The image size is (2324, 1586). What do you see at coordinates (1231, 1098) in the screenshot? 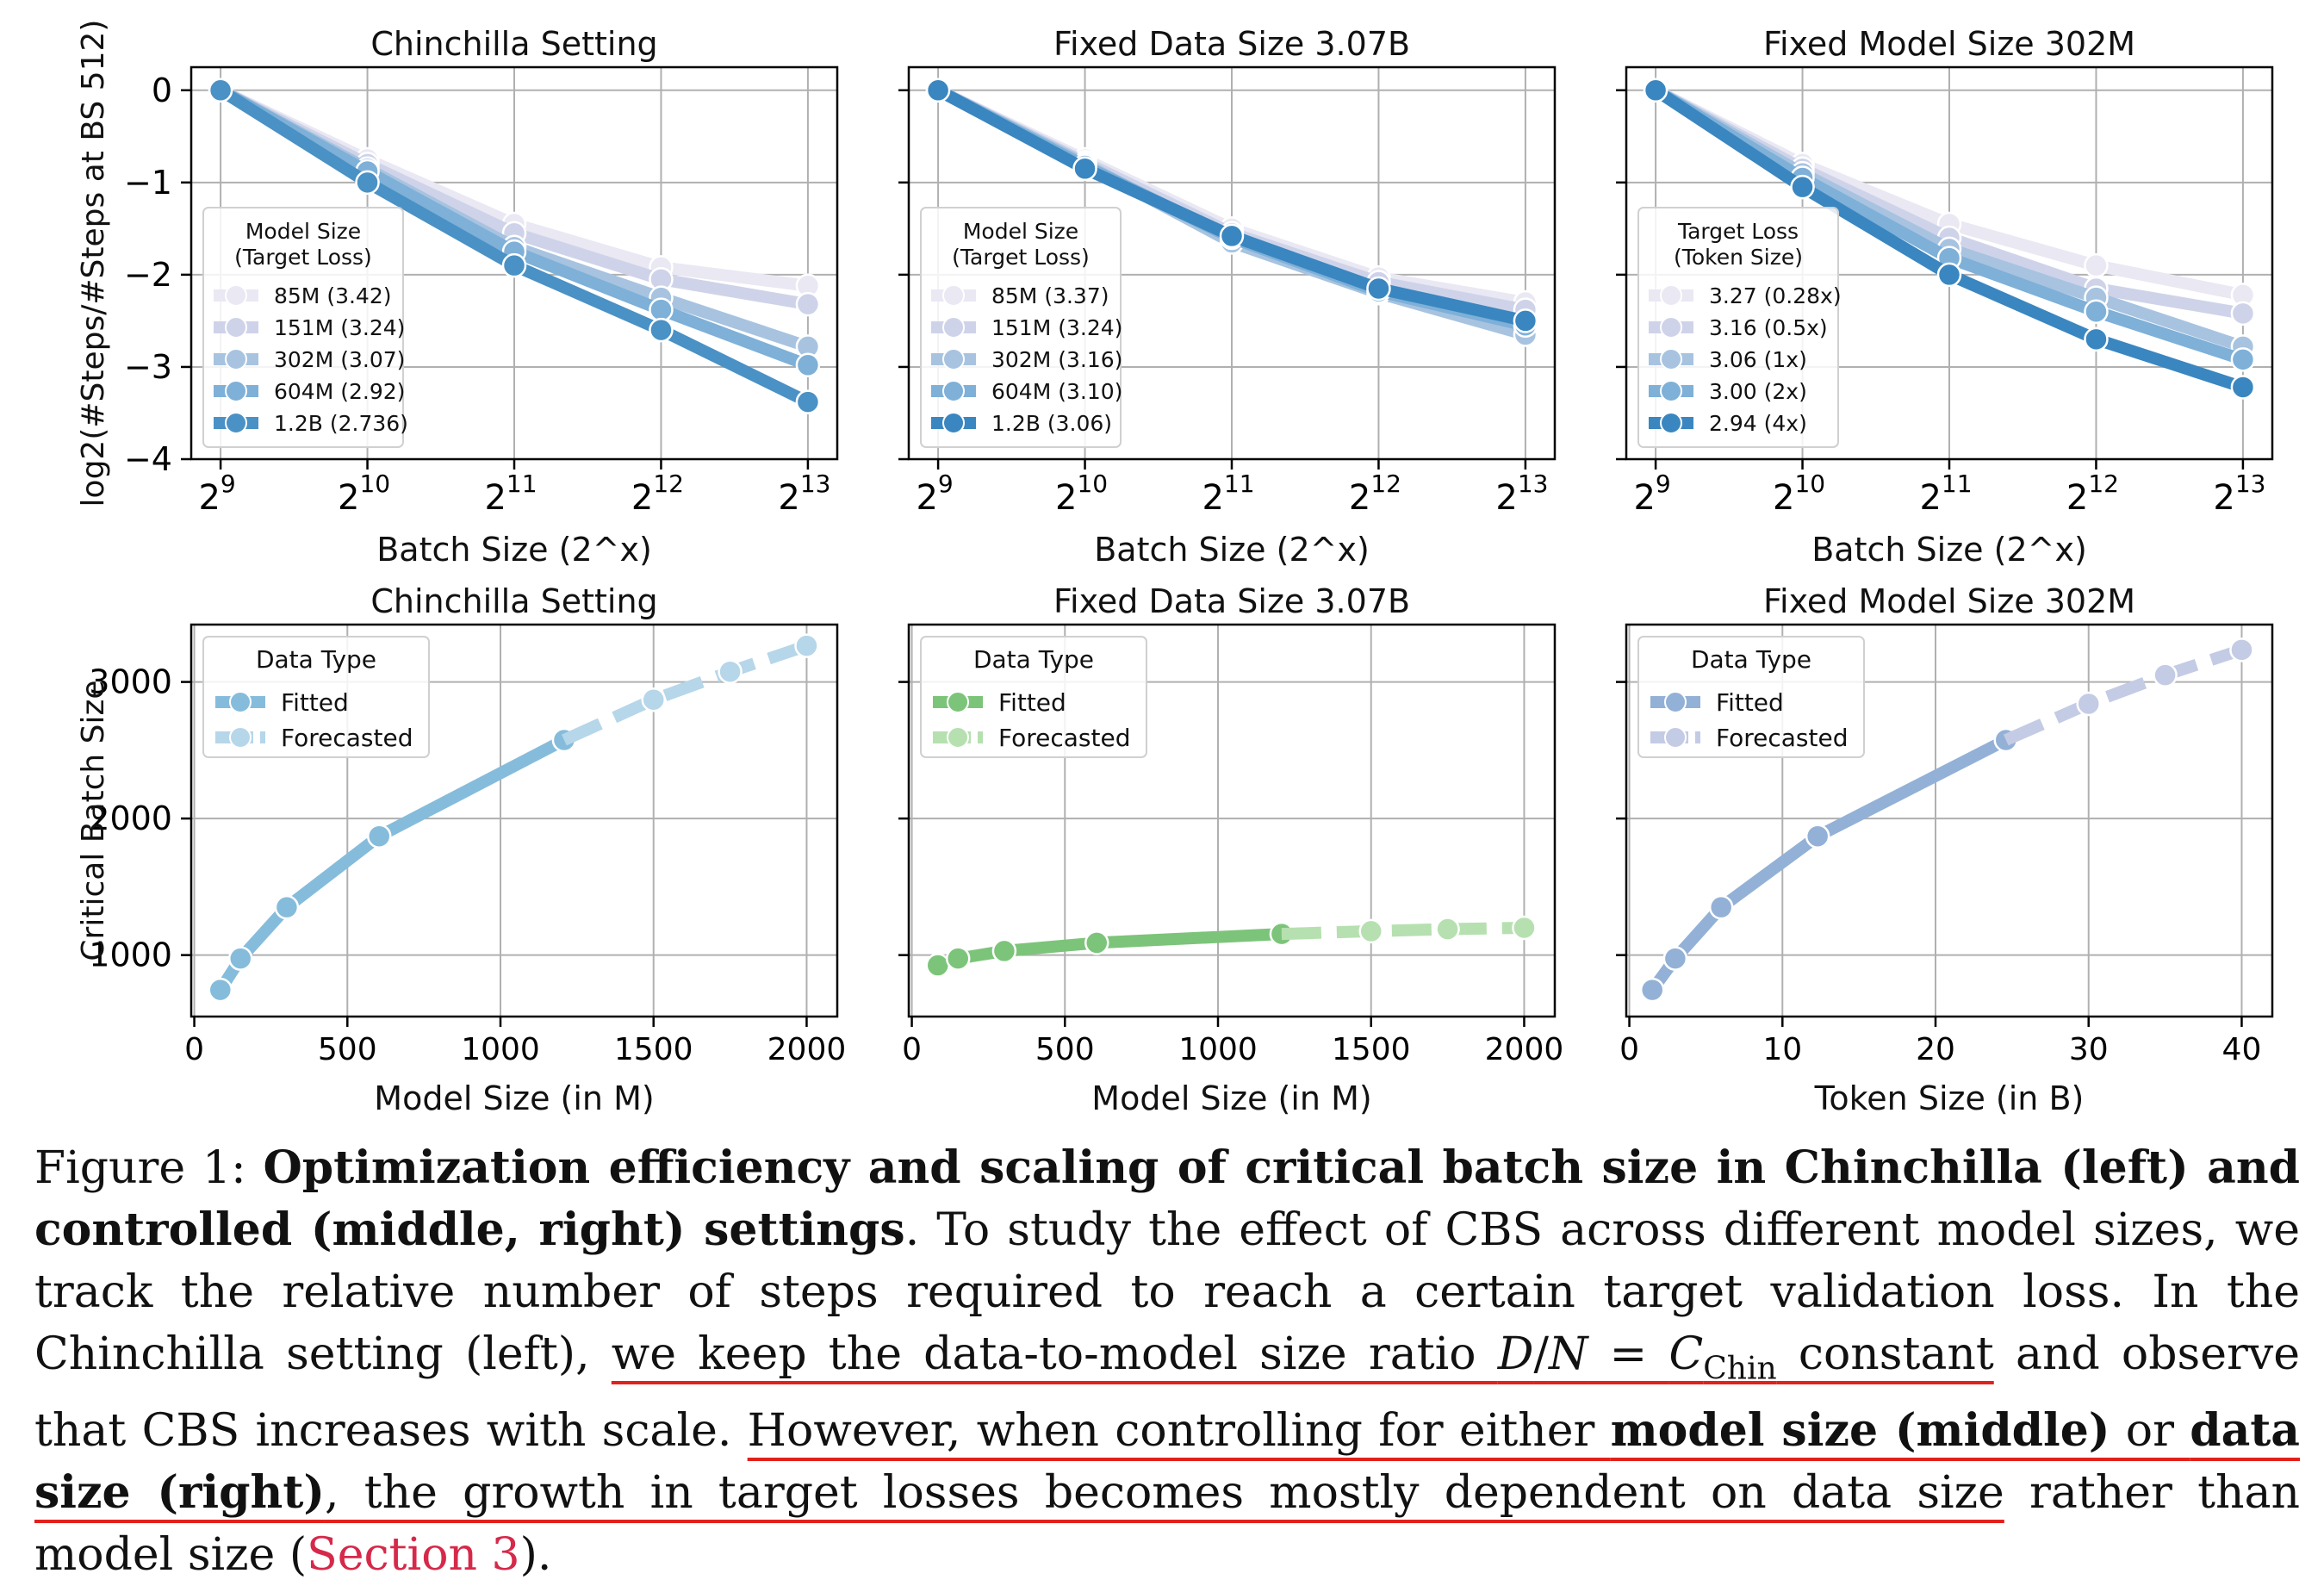
I see `x-axis-label: Model Size (in M)` at bounding box center [1231, 1098].